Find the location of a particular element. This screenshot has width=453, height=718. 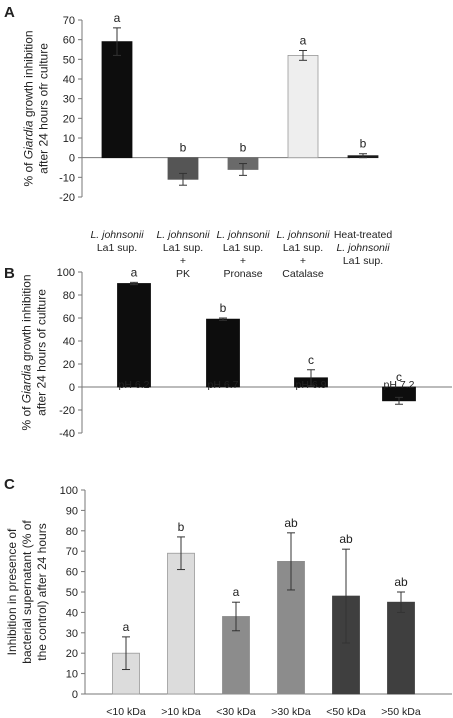

y-tick-label: -40 is located at coordinates (67, 434).